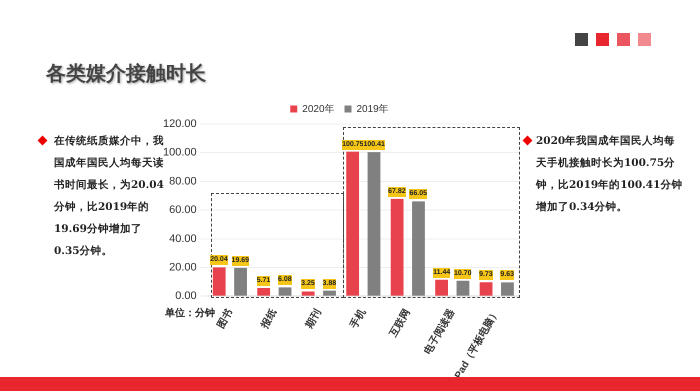 This screenshot has height=391, width=700. I want to click on y-tick-label: 80.00, so click(183, 181).